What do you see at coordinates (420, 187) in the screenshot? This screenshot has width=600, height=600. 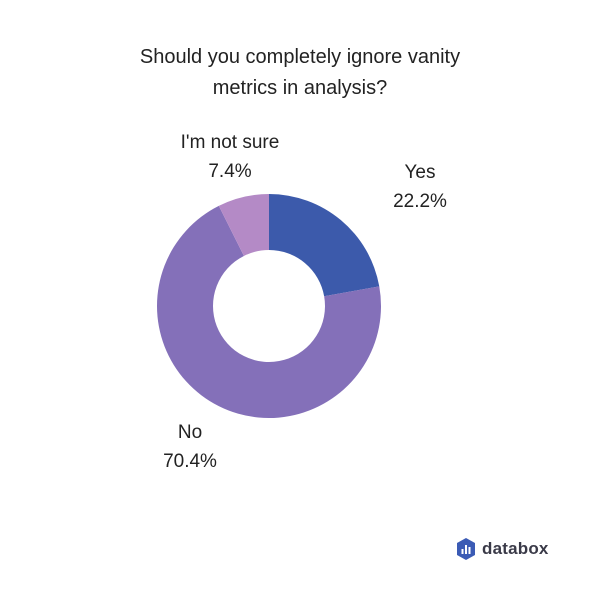 I see `label-yes: Yes 22.2%` at bounding box center [420, 187].